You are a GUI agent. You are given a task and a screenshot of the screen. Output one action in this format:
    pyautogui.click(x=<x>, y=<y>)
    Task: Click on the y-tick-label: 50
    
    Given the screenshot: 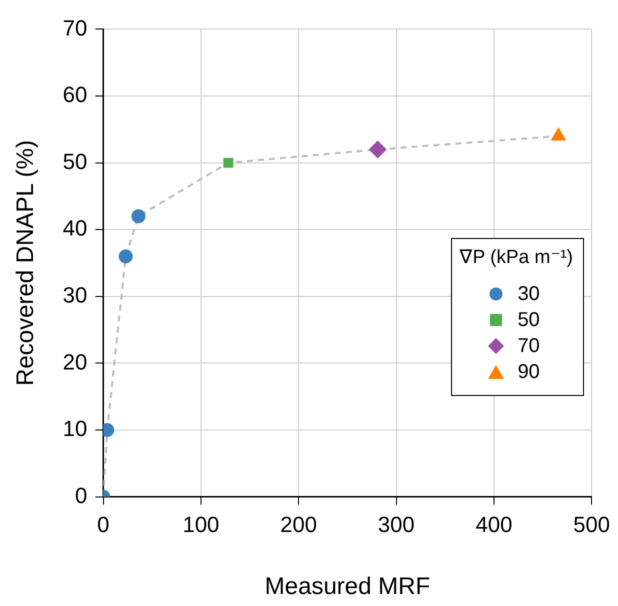 What is the action you would take?
    pyautogui.click(x=75, y=161)
    